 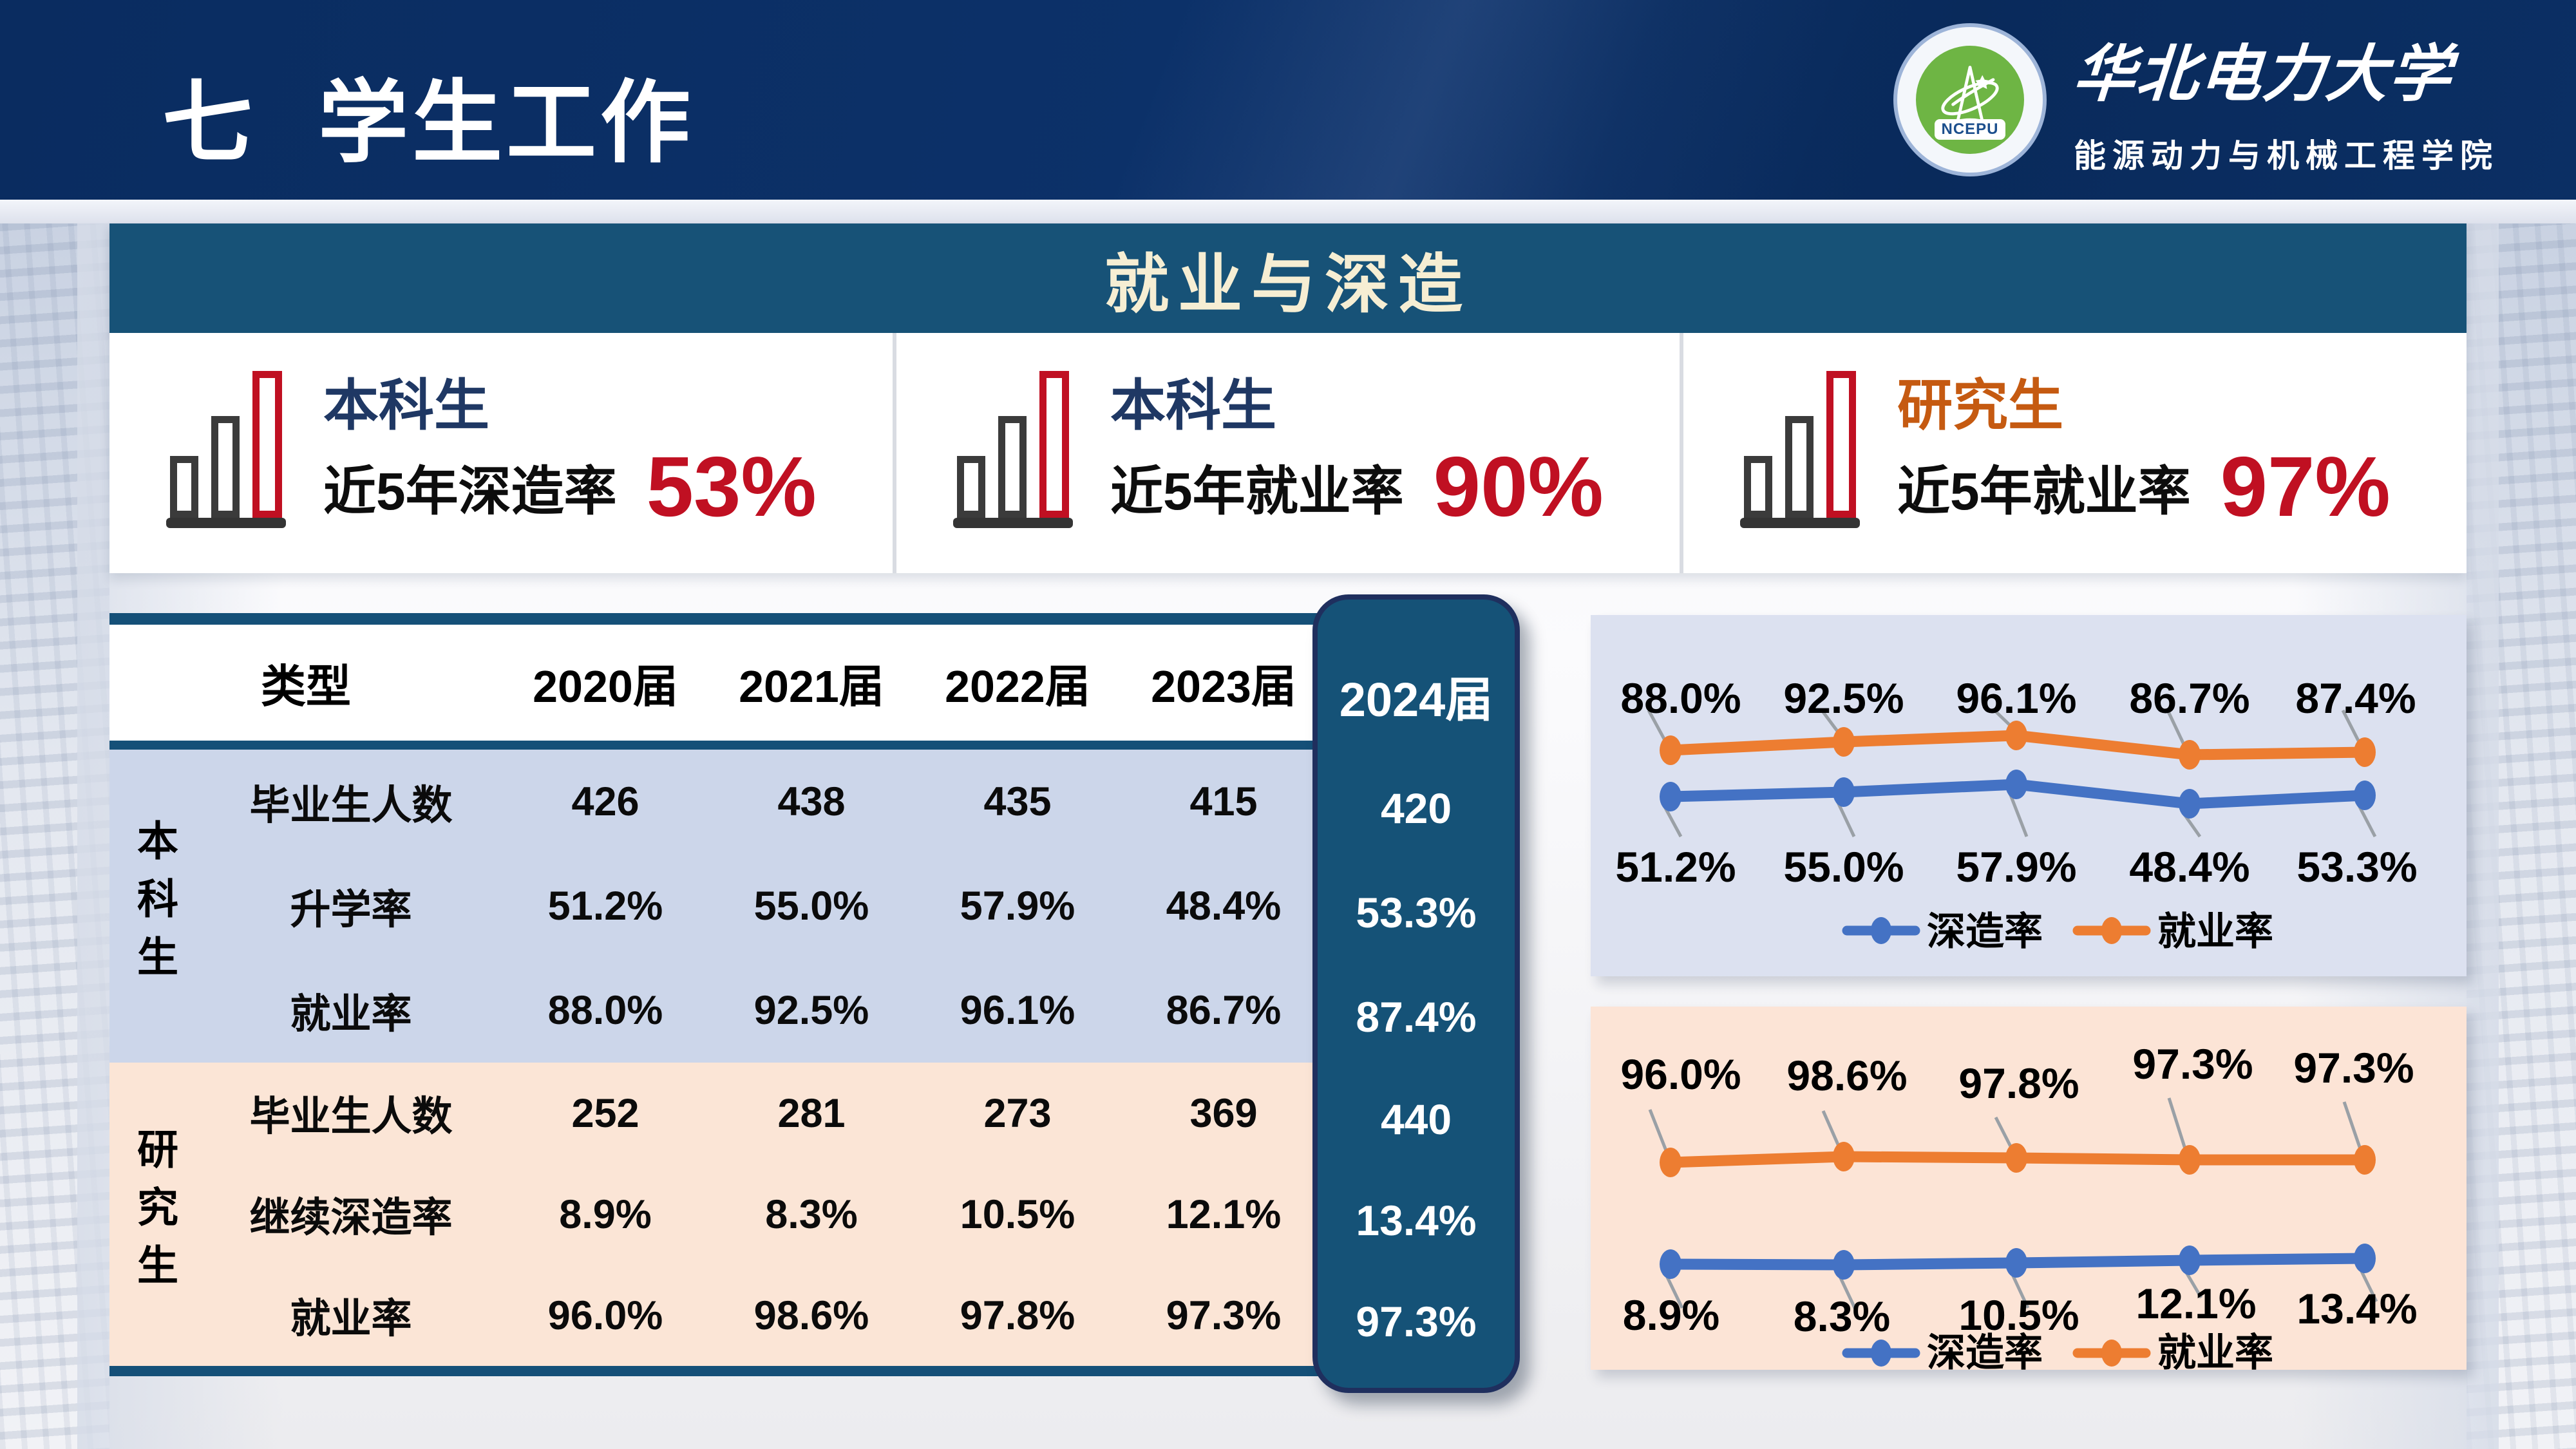 I want to click on section-number: 七, so click(x=209, y=123).